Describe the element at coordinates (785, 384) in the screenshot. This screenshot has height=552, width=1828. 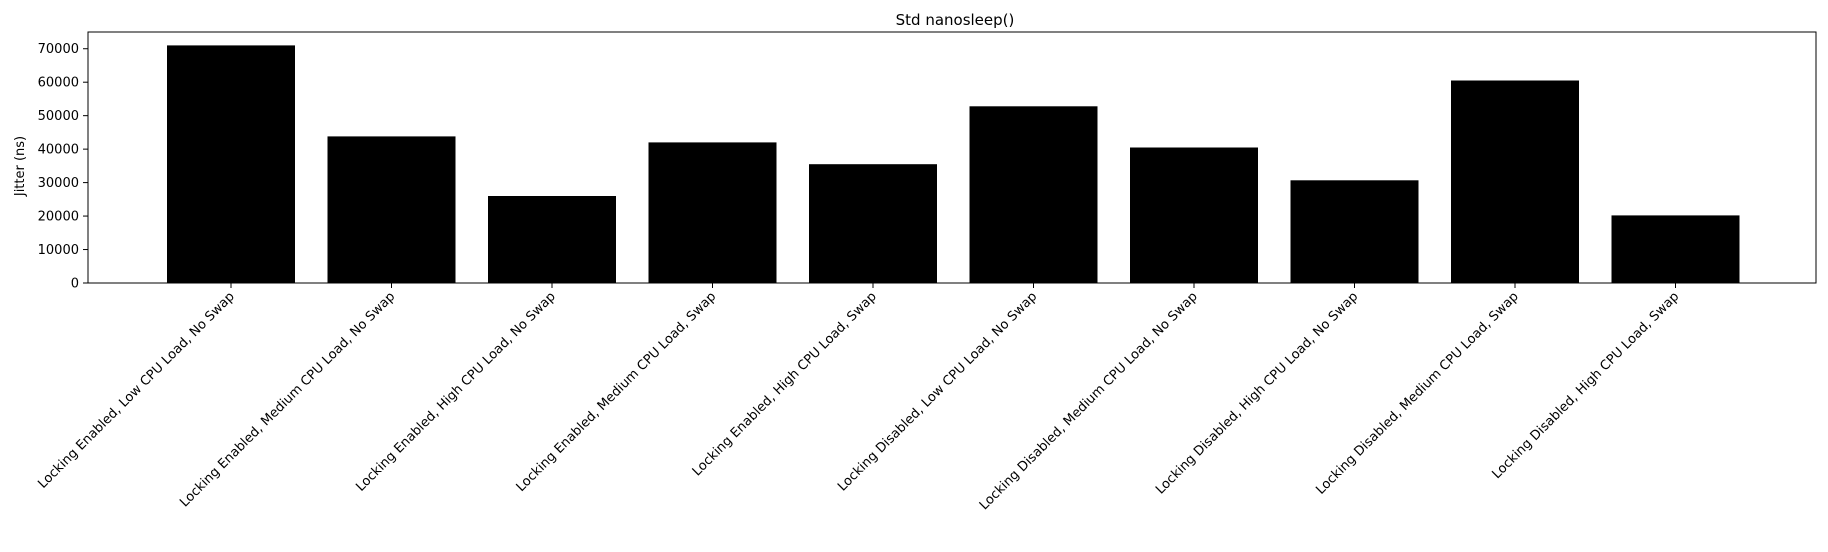
I see `x-tick-label: Locking Enabled, High CPU Load, Swap` at that location.